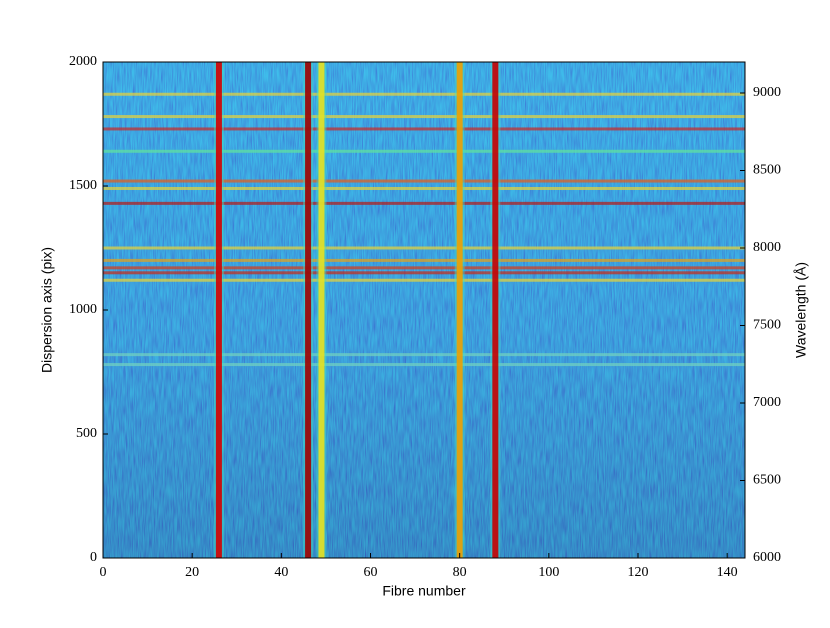 The width and height of the screenshot is (830, 628). What do you see at coordinates (767, 325) in the screenshot?
I see `y2-tick-label: 7500` at bounding box center [767, 325].